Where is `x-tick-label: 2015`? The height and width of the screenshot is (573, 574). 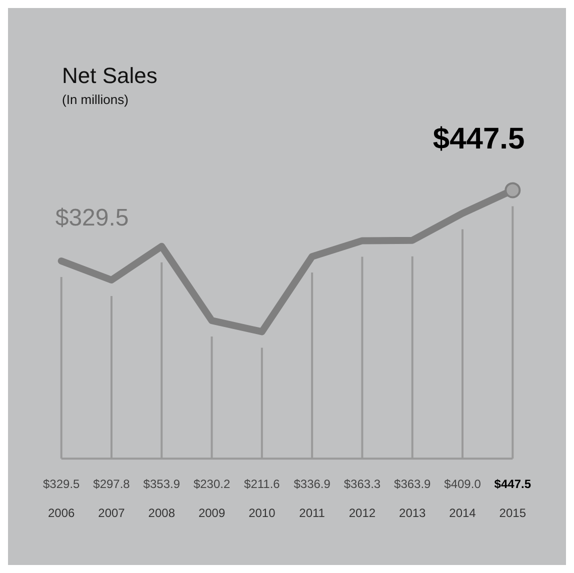
x-tick-label: 2015 is located at coordinates (512, 513).